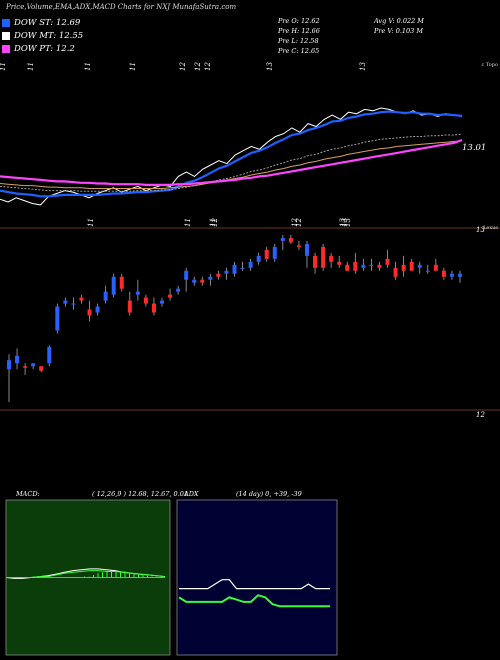 The height and width of the screenshot is (660, 500). I want to click on adx-params: (14 day) 0, +39, -39, so click(269, 494).